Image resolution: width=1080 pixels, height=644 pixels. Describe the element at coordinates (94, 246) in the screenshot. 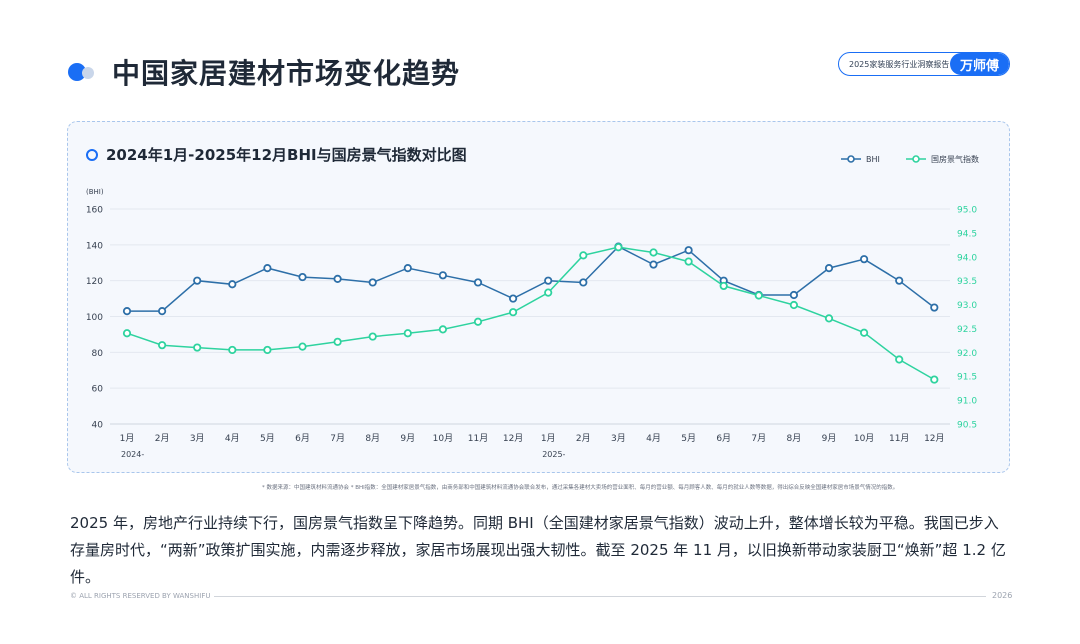

I see `y-tick-label: 140` at that location.